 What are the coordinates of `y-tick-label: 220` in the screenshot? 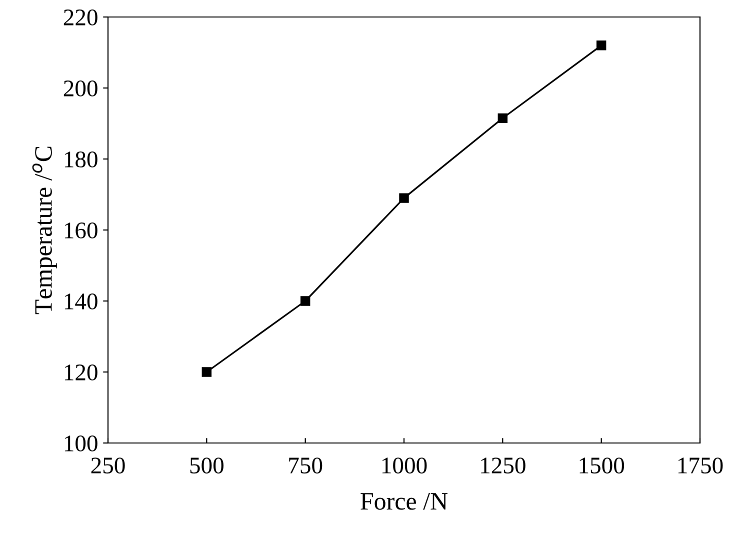 It's located at (81, 17).